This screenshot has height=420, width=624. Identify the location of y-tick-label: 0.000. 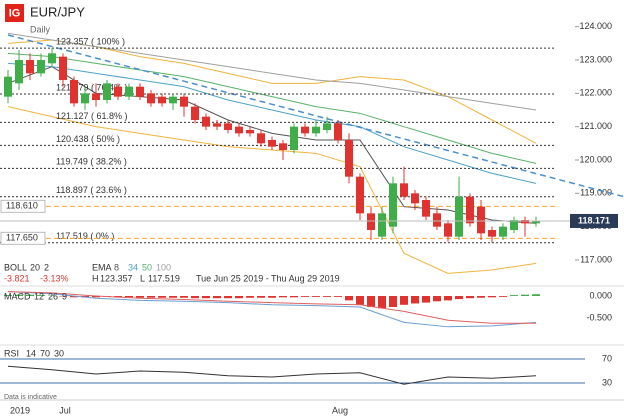
(600, 295).